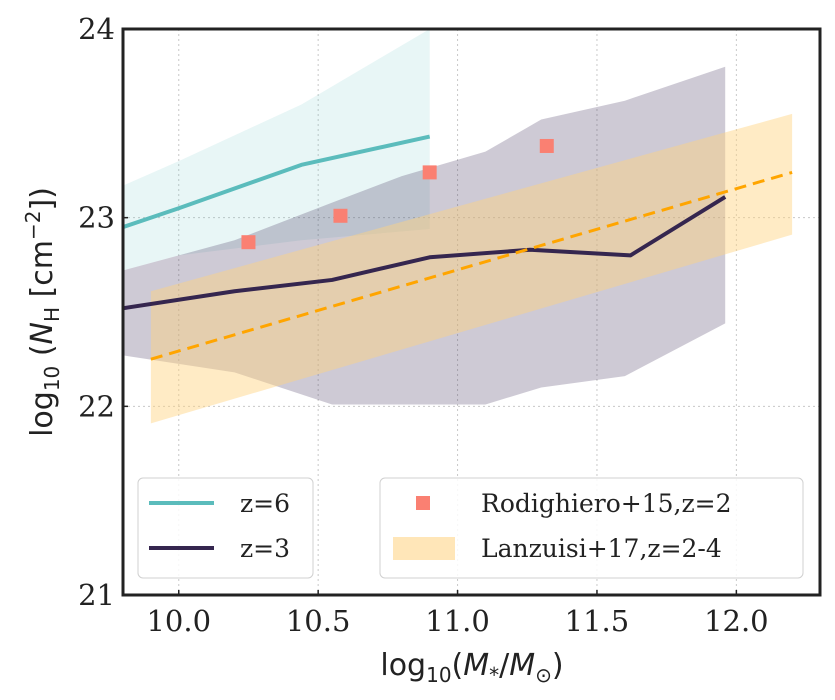 This screenshot has height=700, width=835. I want to click on legend-right-box, so click(591, 528).